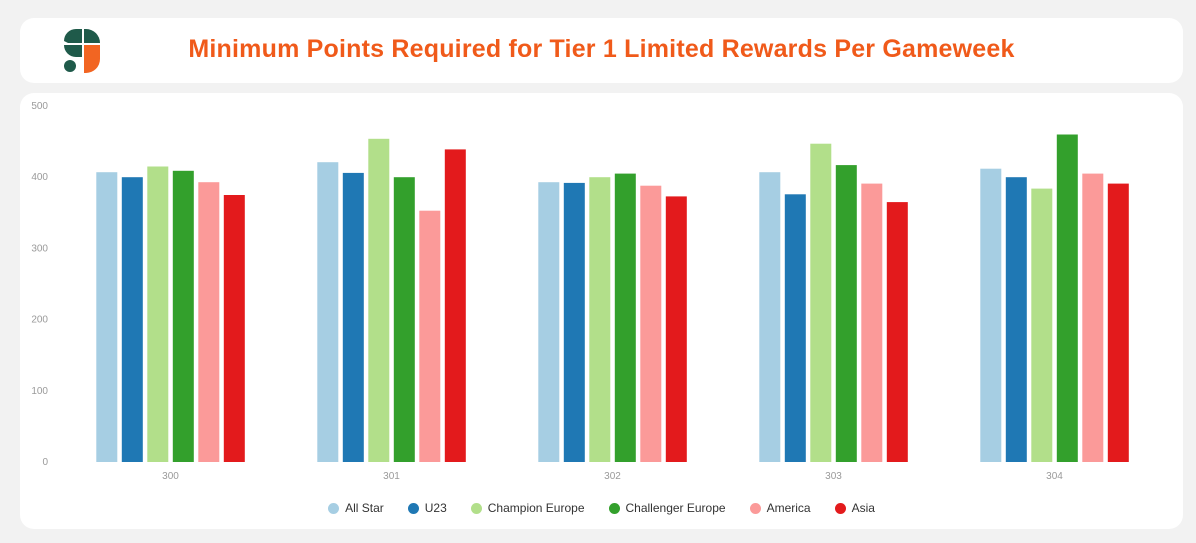 The image size is (1196, 543). Describe the element at coordinates (391, 476) in the screenshot. I see `x-tick-label: 301` at that location.